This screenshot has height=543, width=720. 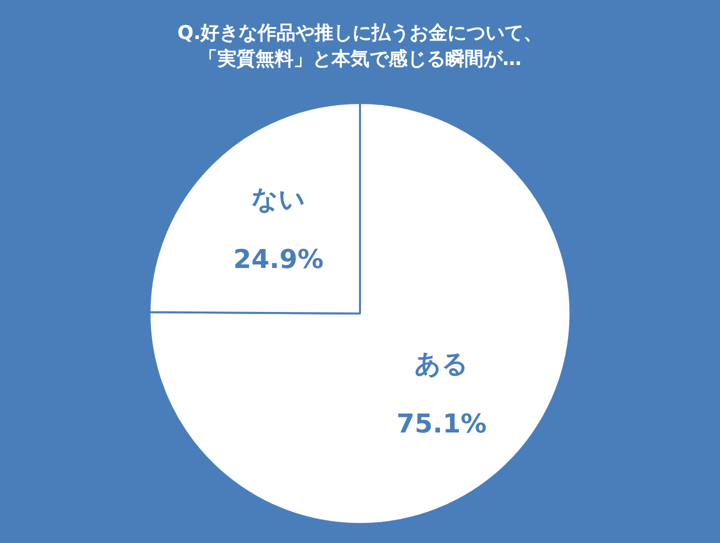 I want to click on slice-label: ある, so click(x=441, y=364).